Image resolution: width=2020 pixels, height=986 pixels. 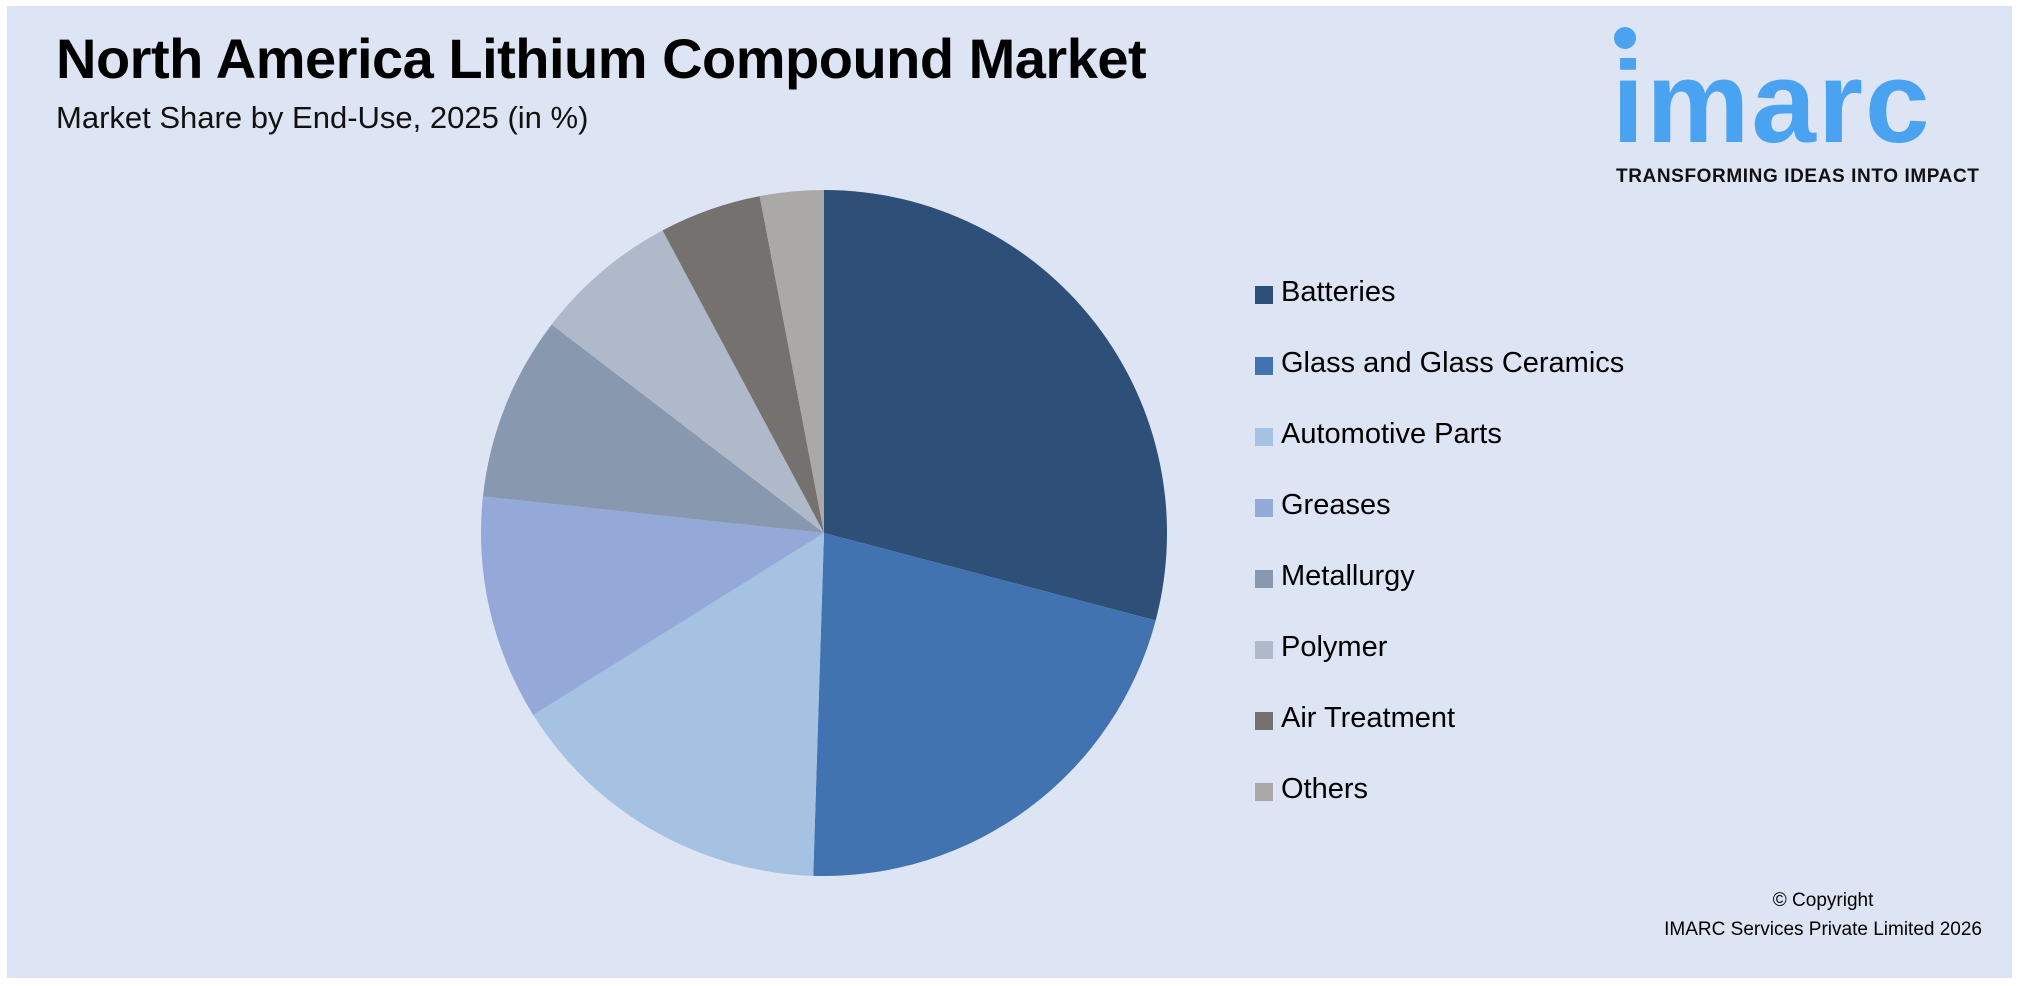 I want to click on logo-tagline: TRANSFORMING IDEAS INTO IMPACT, so click(x=1798, y=176).